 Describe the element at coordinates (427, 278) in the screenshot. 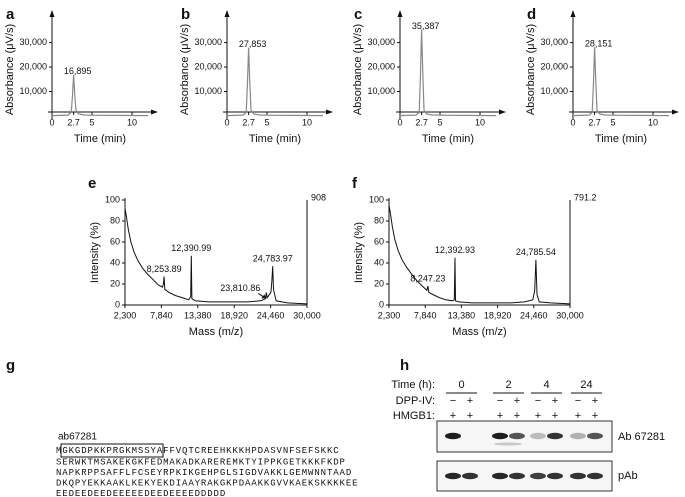

I see `peak-label: 8,247.23` at that location.